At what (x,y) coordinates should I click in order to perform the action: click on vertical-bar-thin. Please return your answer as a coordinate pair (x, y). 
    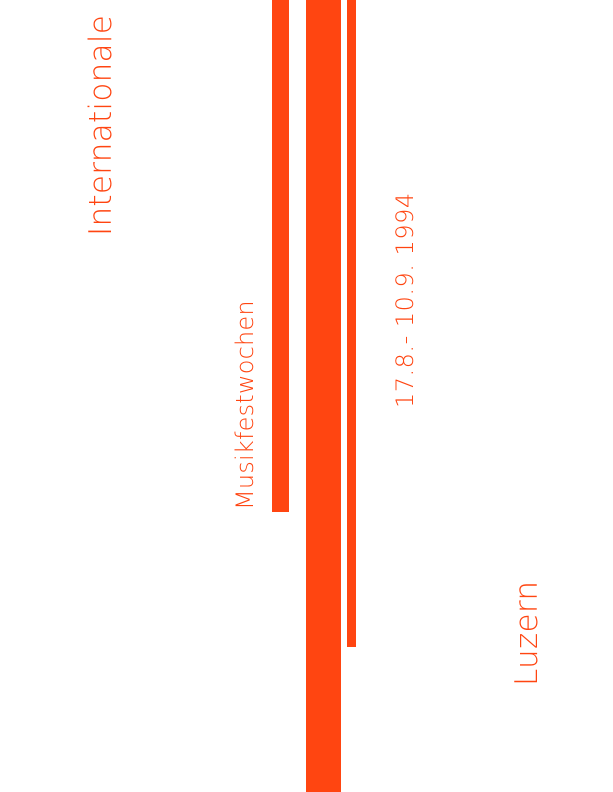
    Looking at the image, I should click on (351, 323).